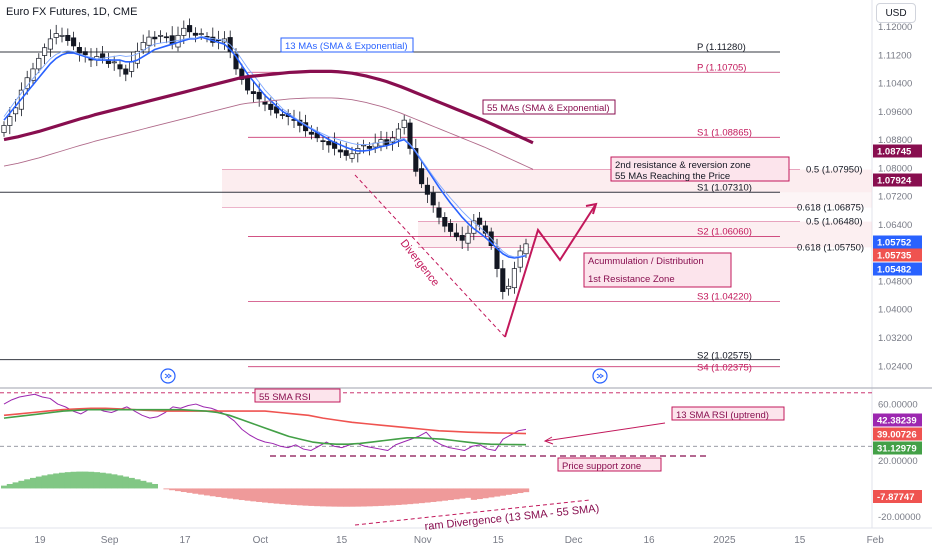 This screenshot has height=550, width=932. What do you see at coordinates (896, 13) in the screenshot?
I see `currency-button: USD` at bounding box center [896, 13].